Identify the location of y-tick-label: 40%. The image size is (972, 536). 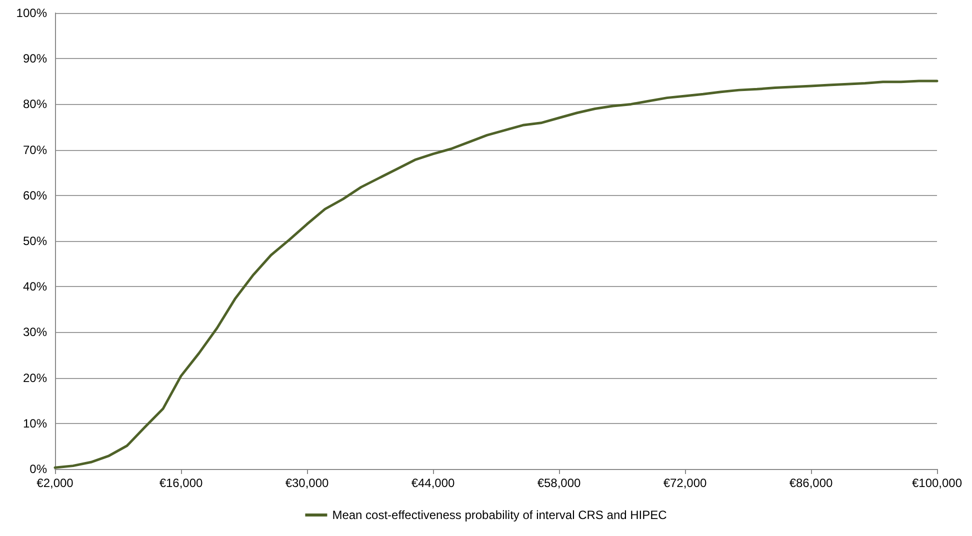
(35, 287).